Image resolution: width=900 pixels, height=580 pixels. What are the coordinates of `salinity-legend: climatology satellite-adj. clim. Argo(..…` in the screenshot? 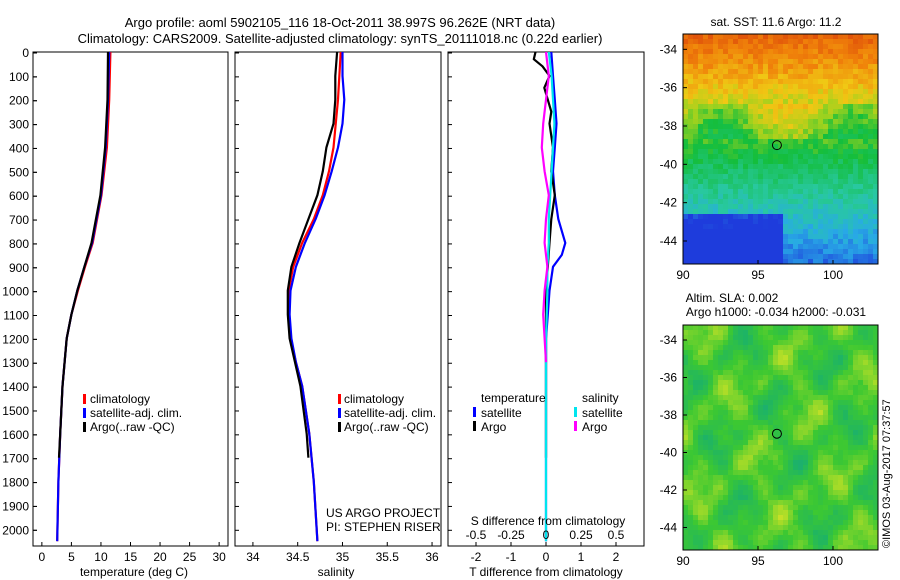 It's located at (387, 413).